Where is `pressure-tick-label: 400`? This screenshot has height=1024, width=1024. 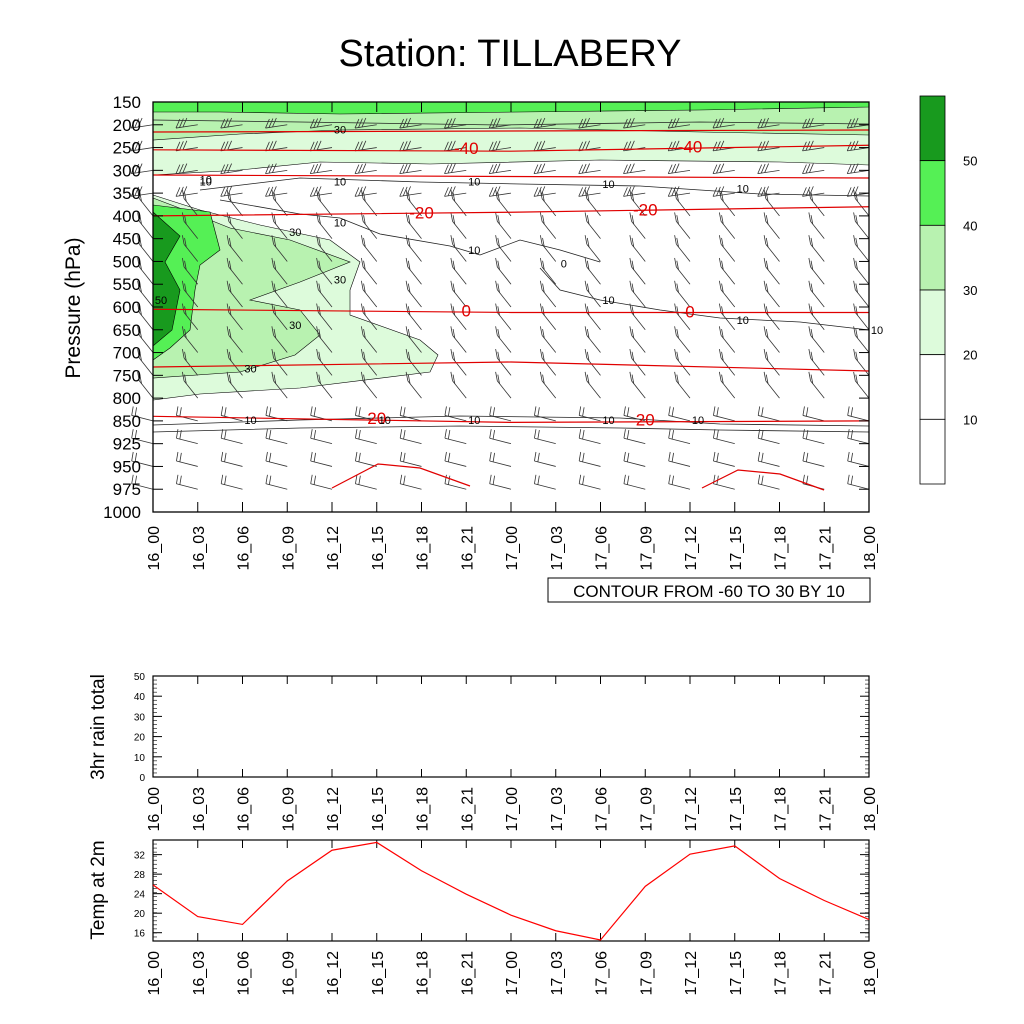 pressure-tick-label: 400 is located at coordinates (127, 216).